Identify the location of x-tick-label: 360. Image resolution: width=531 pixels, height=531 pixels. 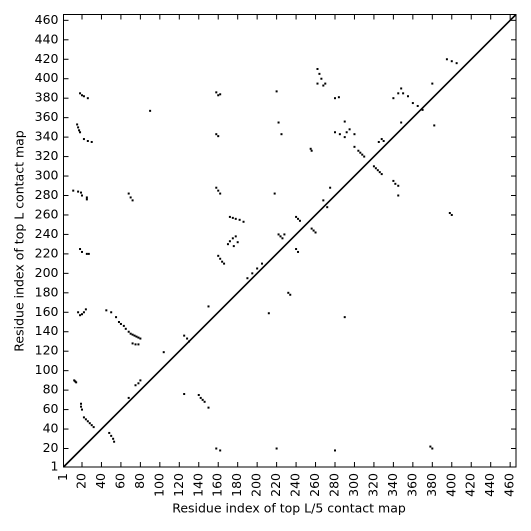
(411, 485).